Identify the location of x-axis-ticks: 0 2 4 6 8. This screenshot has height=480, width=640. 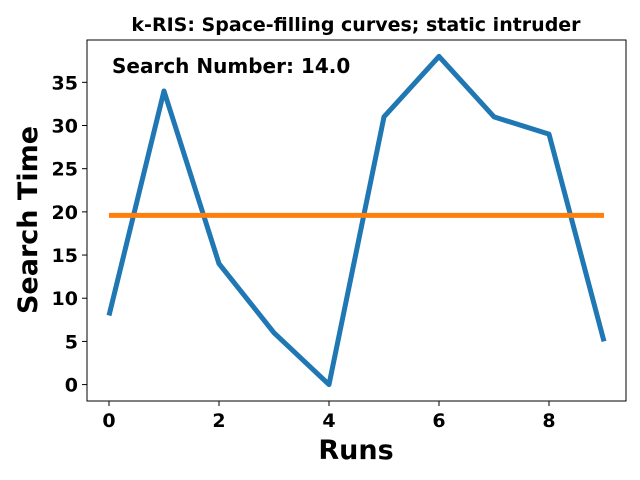
(329, 416).